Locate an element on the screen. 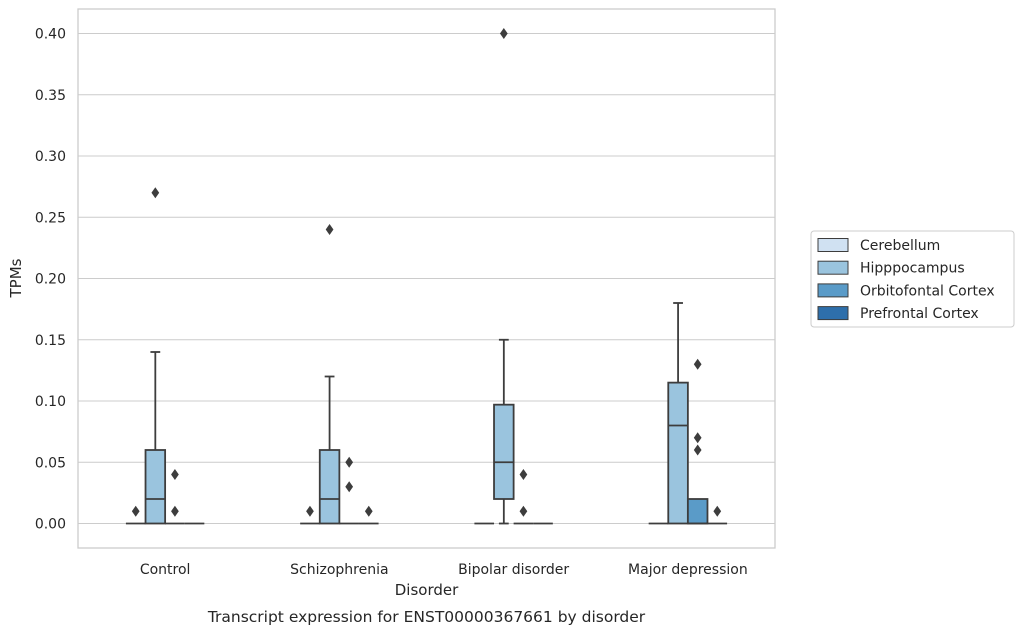 This screenshot has width=1023, height=634. y-axis-ticks: 0.00 0.05 0.10 0.15 0.20 0.25 0.30 0.35 0.40 is located at coordinates (50, 280).